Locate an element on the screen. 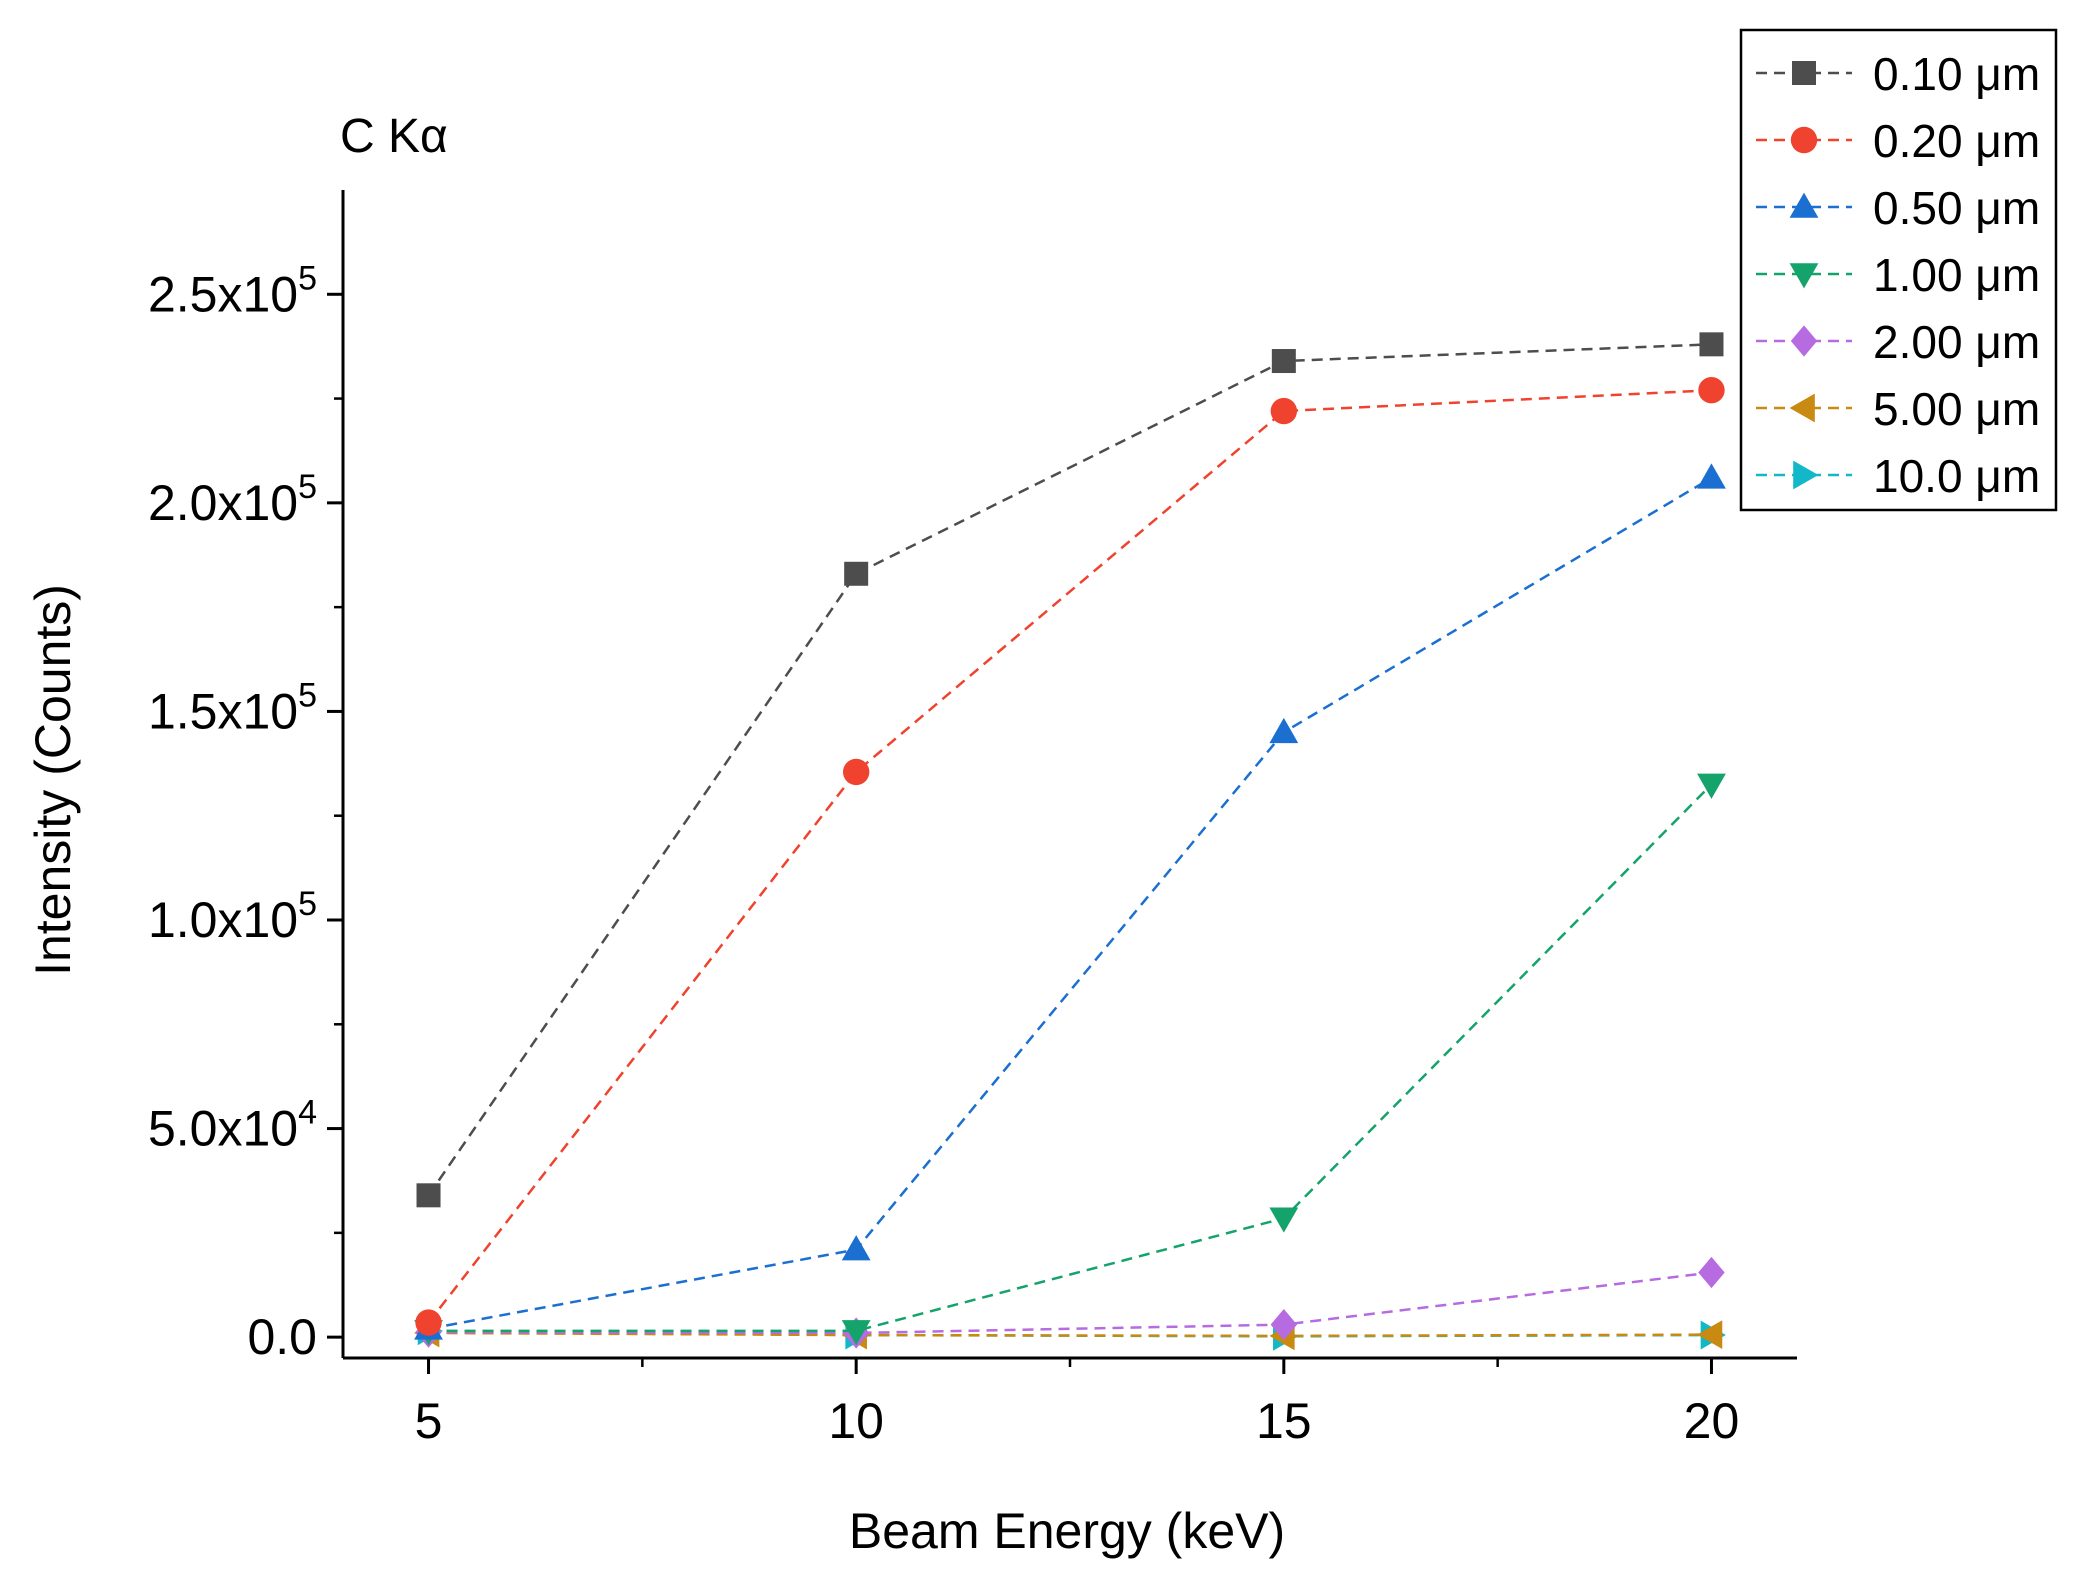  legend-item: 0.50 μm is located at coordinates (1898, 208).